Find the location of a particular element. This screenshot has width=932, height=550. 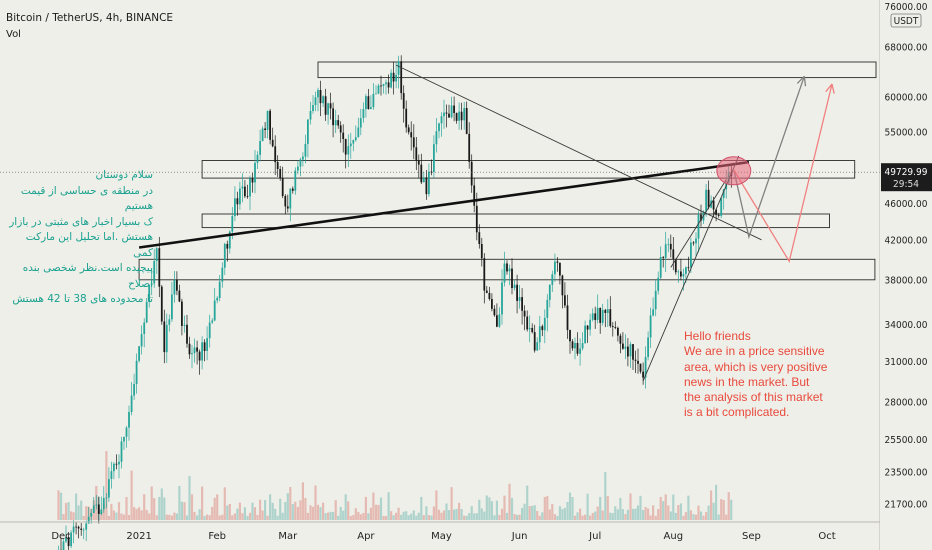

time-tick-label: Mar is located at coordinates (288, 536).